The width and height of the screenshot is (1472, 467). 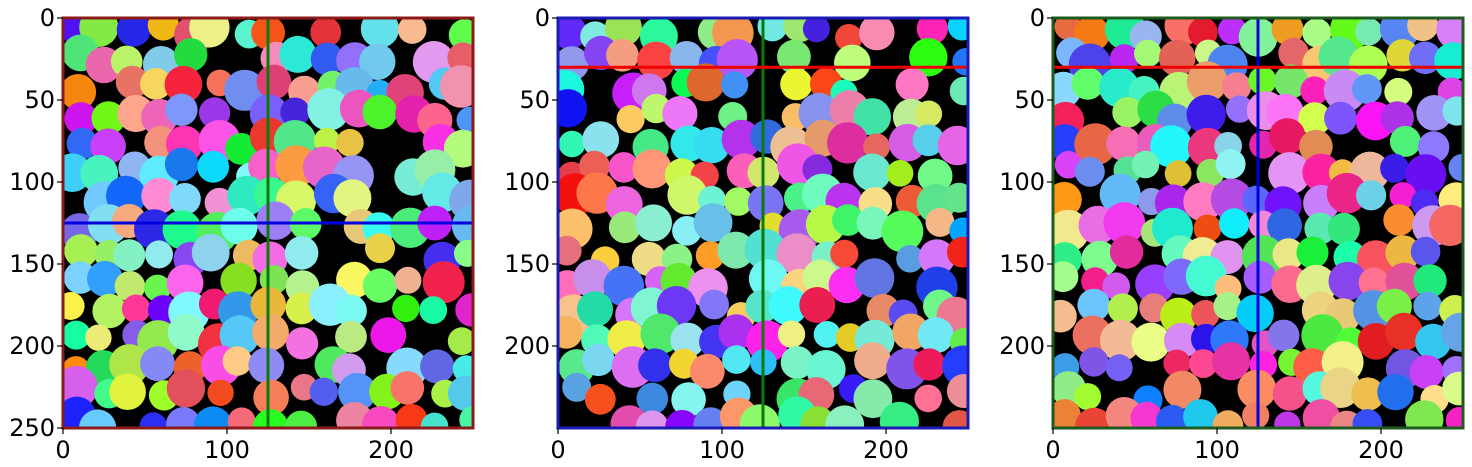 I want to click on y-tick-label: 150, so click(x=1022, y=264).